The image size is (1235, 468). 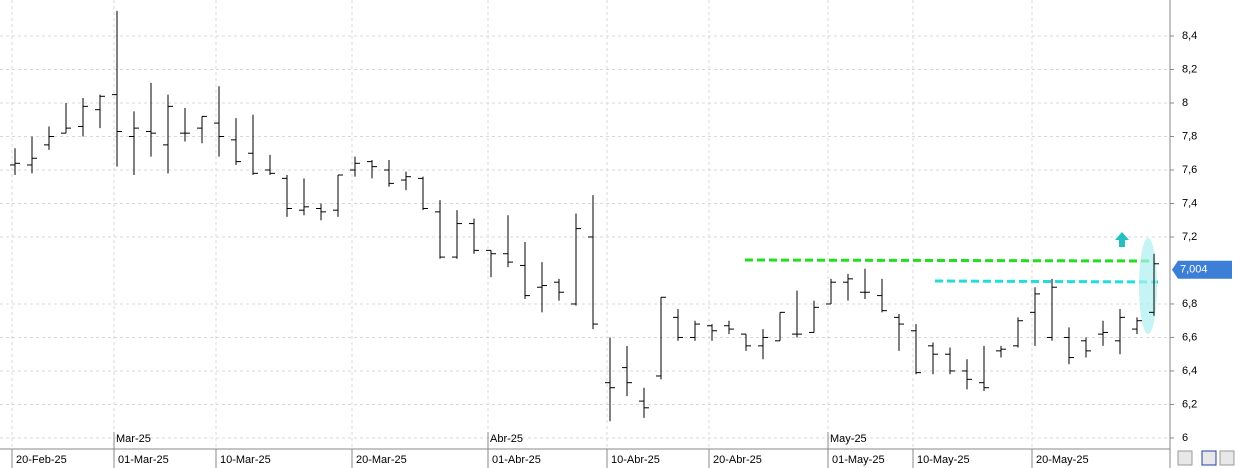 I want to click on y-tick-label: 7,8, so click(x=1189, y=136).